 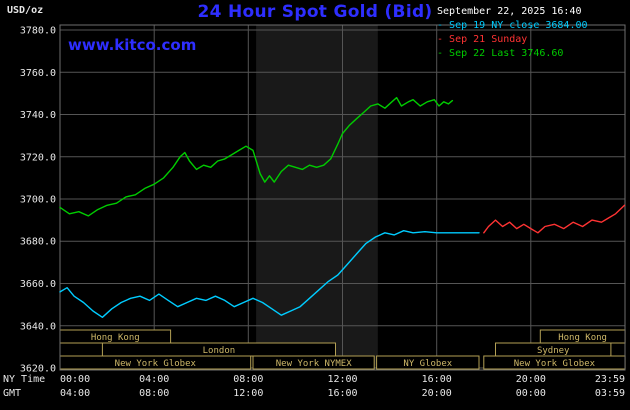 What do you see at coordinates (24, 379) in the screenshot?
I see `x-axis-row-name: NY Time` at bounding box center [24, 379].